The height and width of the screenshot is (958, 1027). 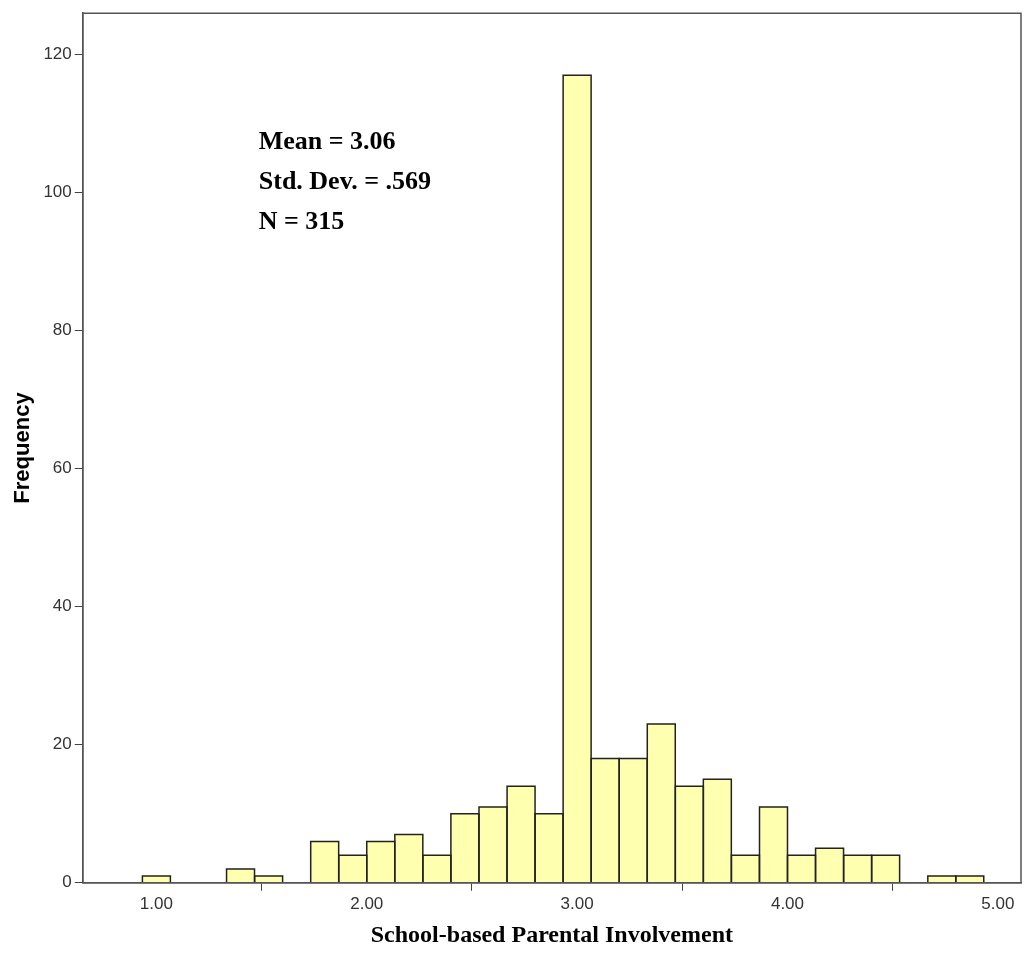 I want to click on annotation: N = 315, so click(x=301, y=221).